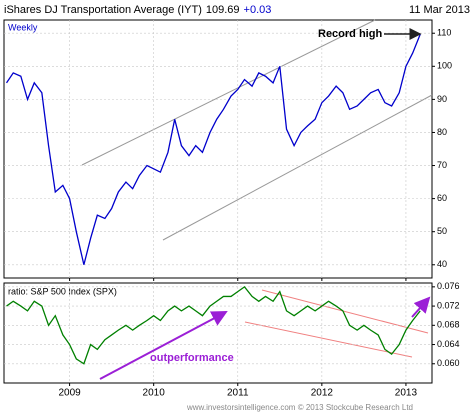 The width and height of the screenshot is (474, 415). Describe the element at coordinates (442, 264) in the screenshot. I see `y-tick-label: 40` at that location.